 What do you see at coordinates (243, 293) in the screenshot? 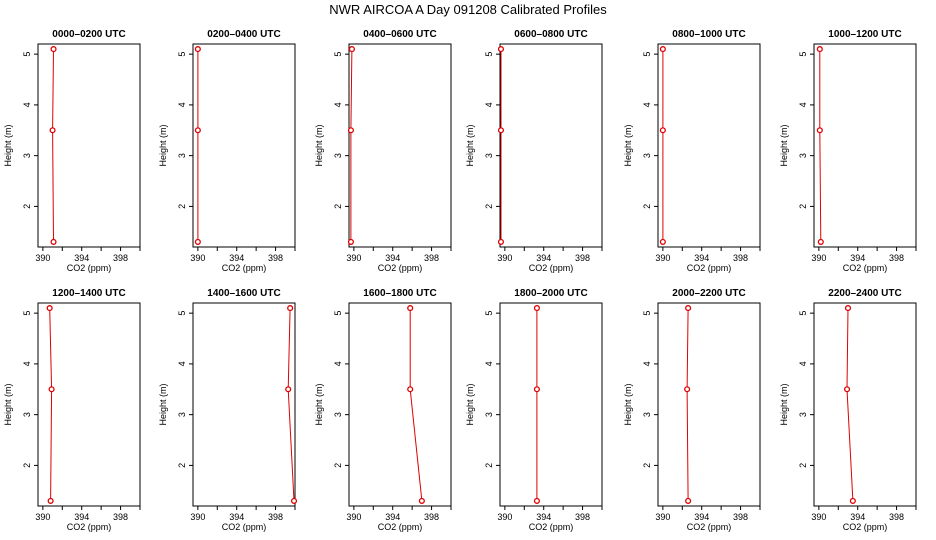
I see `panel-title: 1400–1600 UTC` at bounding box center [243, 293].